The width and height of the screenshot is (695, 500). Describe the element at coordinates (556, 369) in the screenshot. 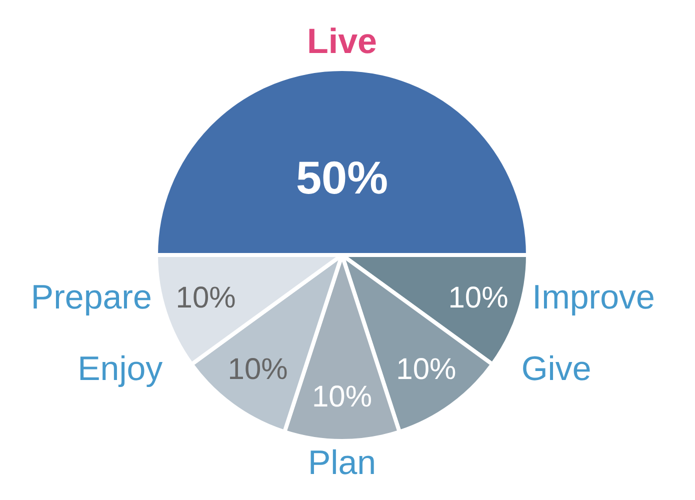

I see `slice-label: Give` at that location.